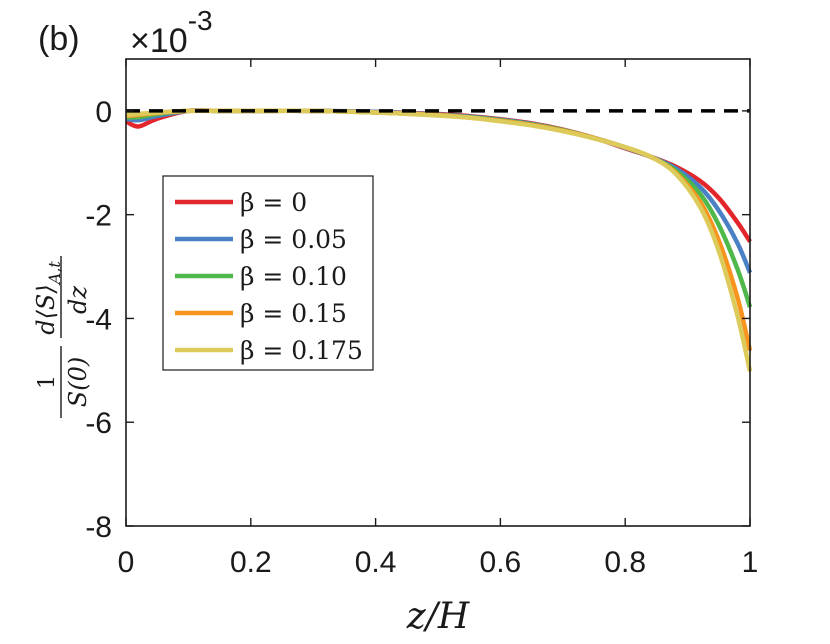  What do you see at coordinates (54, 274) in the screenshot?
I see `y-label-deriv-sub: A,t` at bounding box center [54, 274].